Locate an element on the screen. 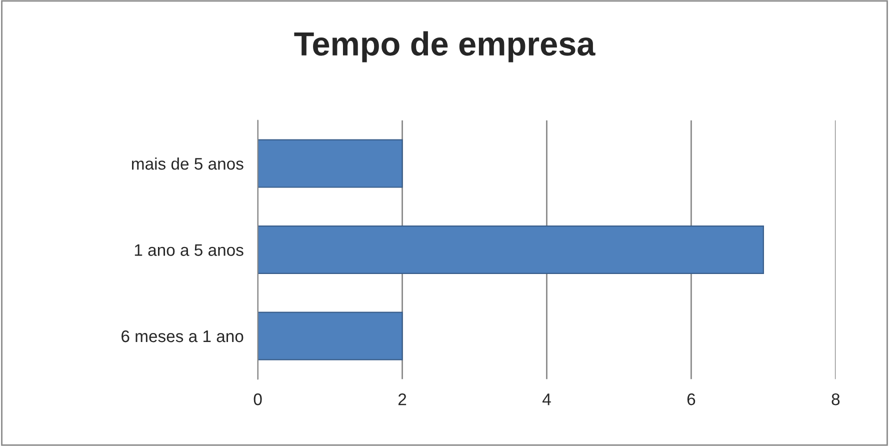  x-tick-label: 6 is located at coordinates (691, 399).